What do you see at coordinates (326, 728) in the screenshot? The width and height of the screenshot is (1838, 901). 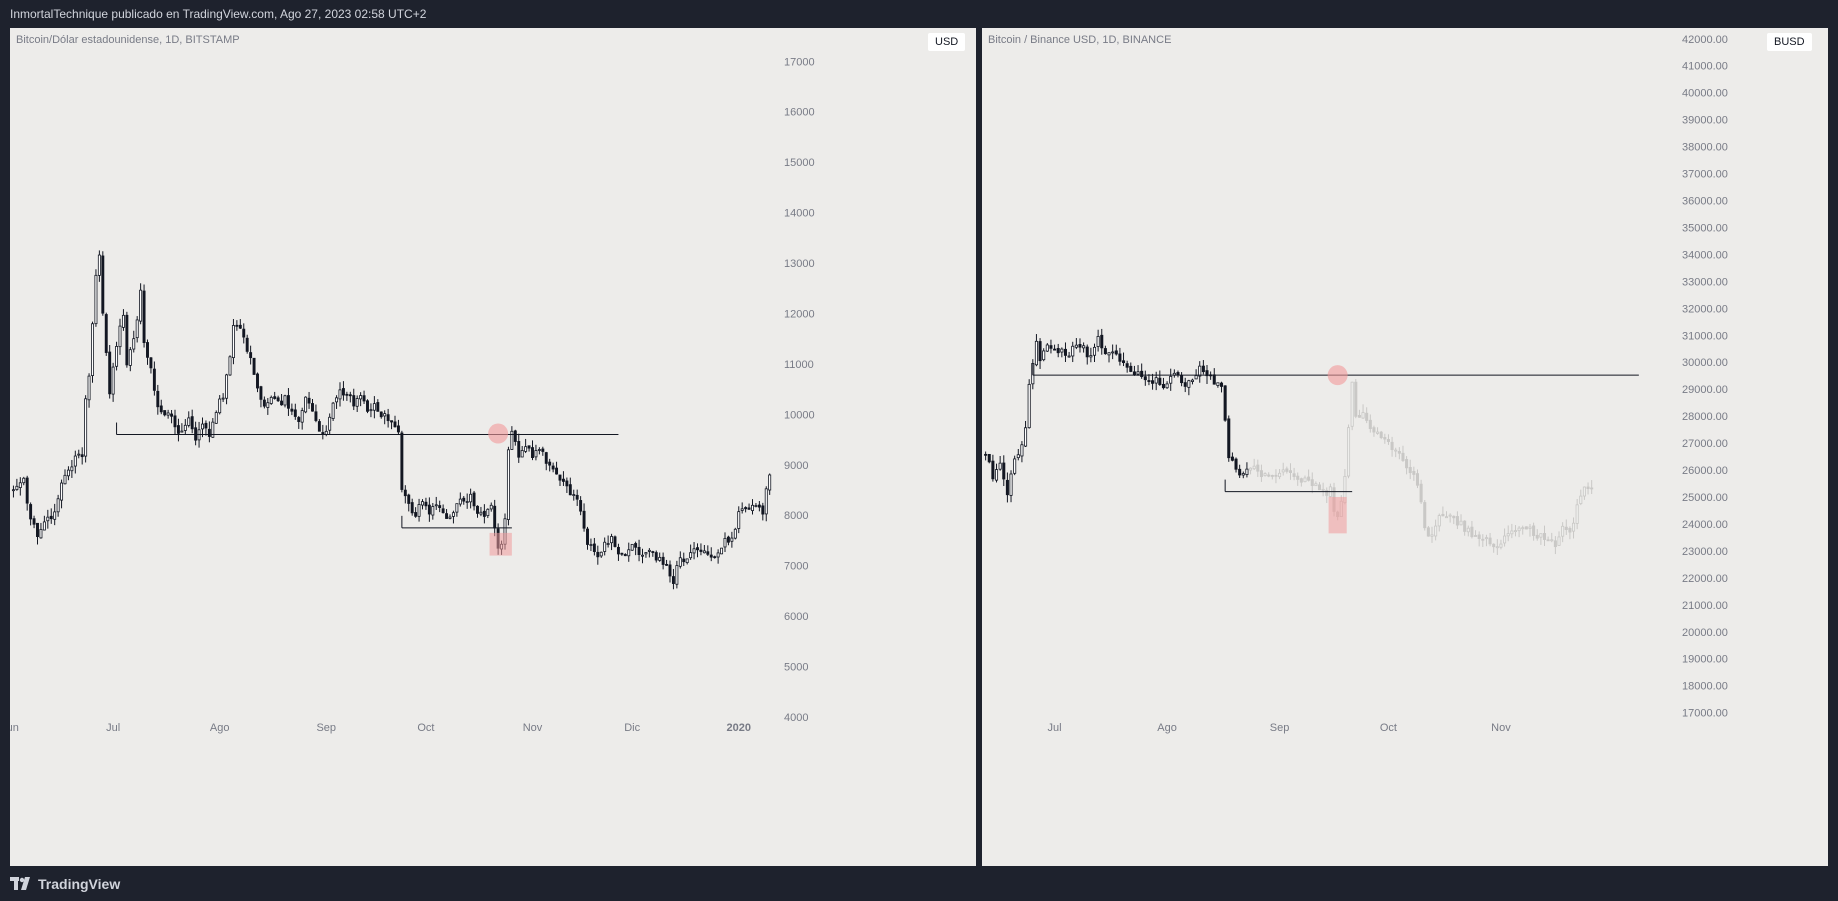 I see `x-tick-label: Sep` at bounding box center [326, 728].